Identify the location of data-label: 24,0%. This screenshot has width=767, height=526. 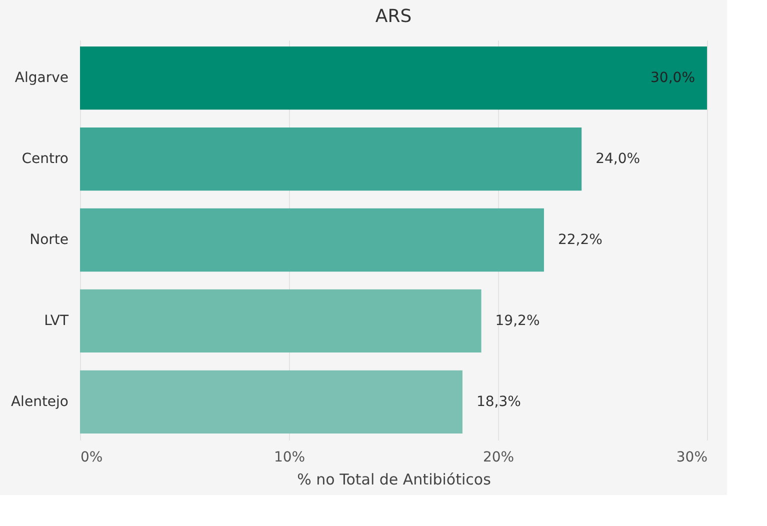
(618, 159).